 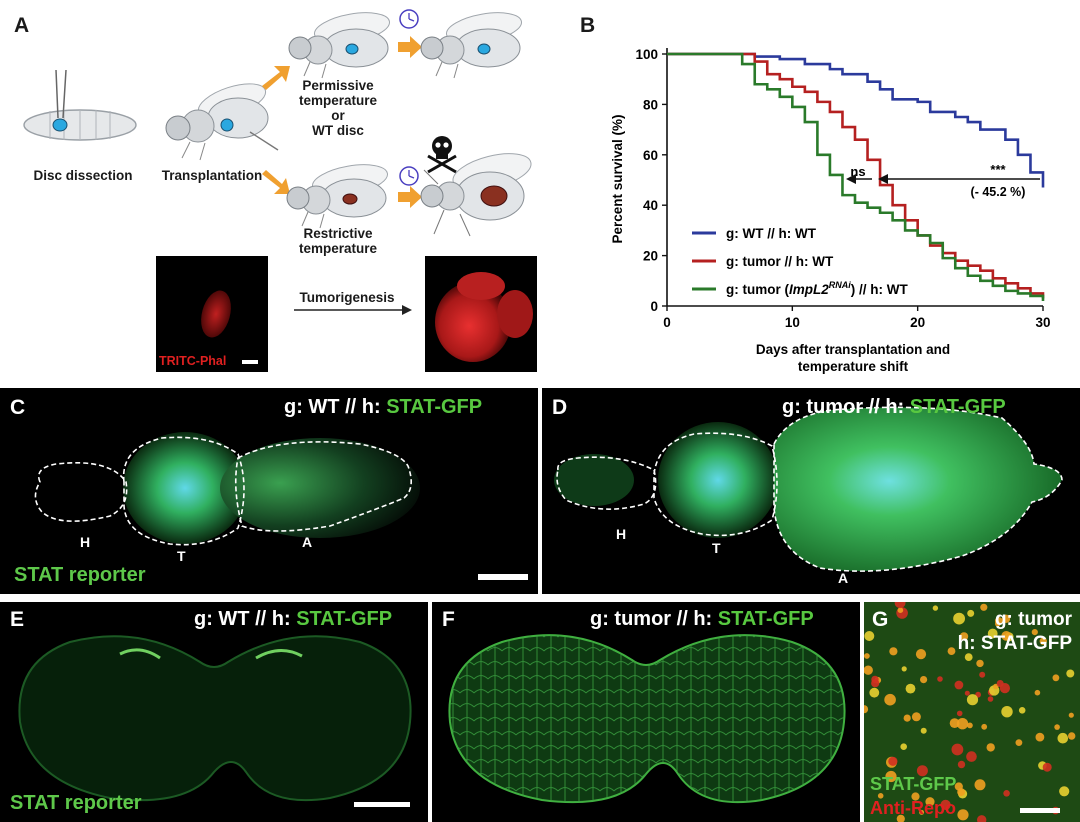 I want to click on panel-label-f: F, so click(x=448, y=619).